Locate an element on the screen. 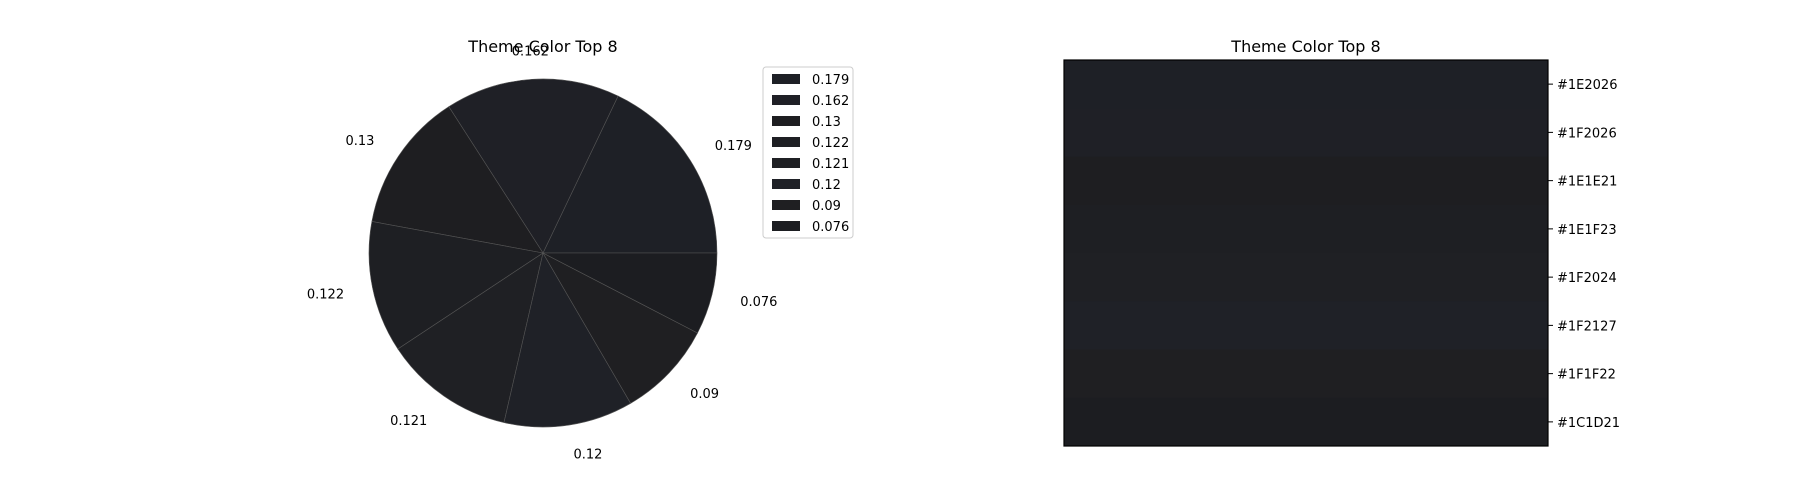  color-strip-tick-label: #1C1D21 is located at coordinates (1588, 423).